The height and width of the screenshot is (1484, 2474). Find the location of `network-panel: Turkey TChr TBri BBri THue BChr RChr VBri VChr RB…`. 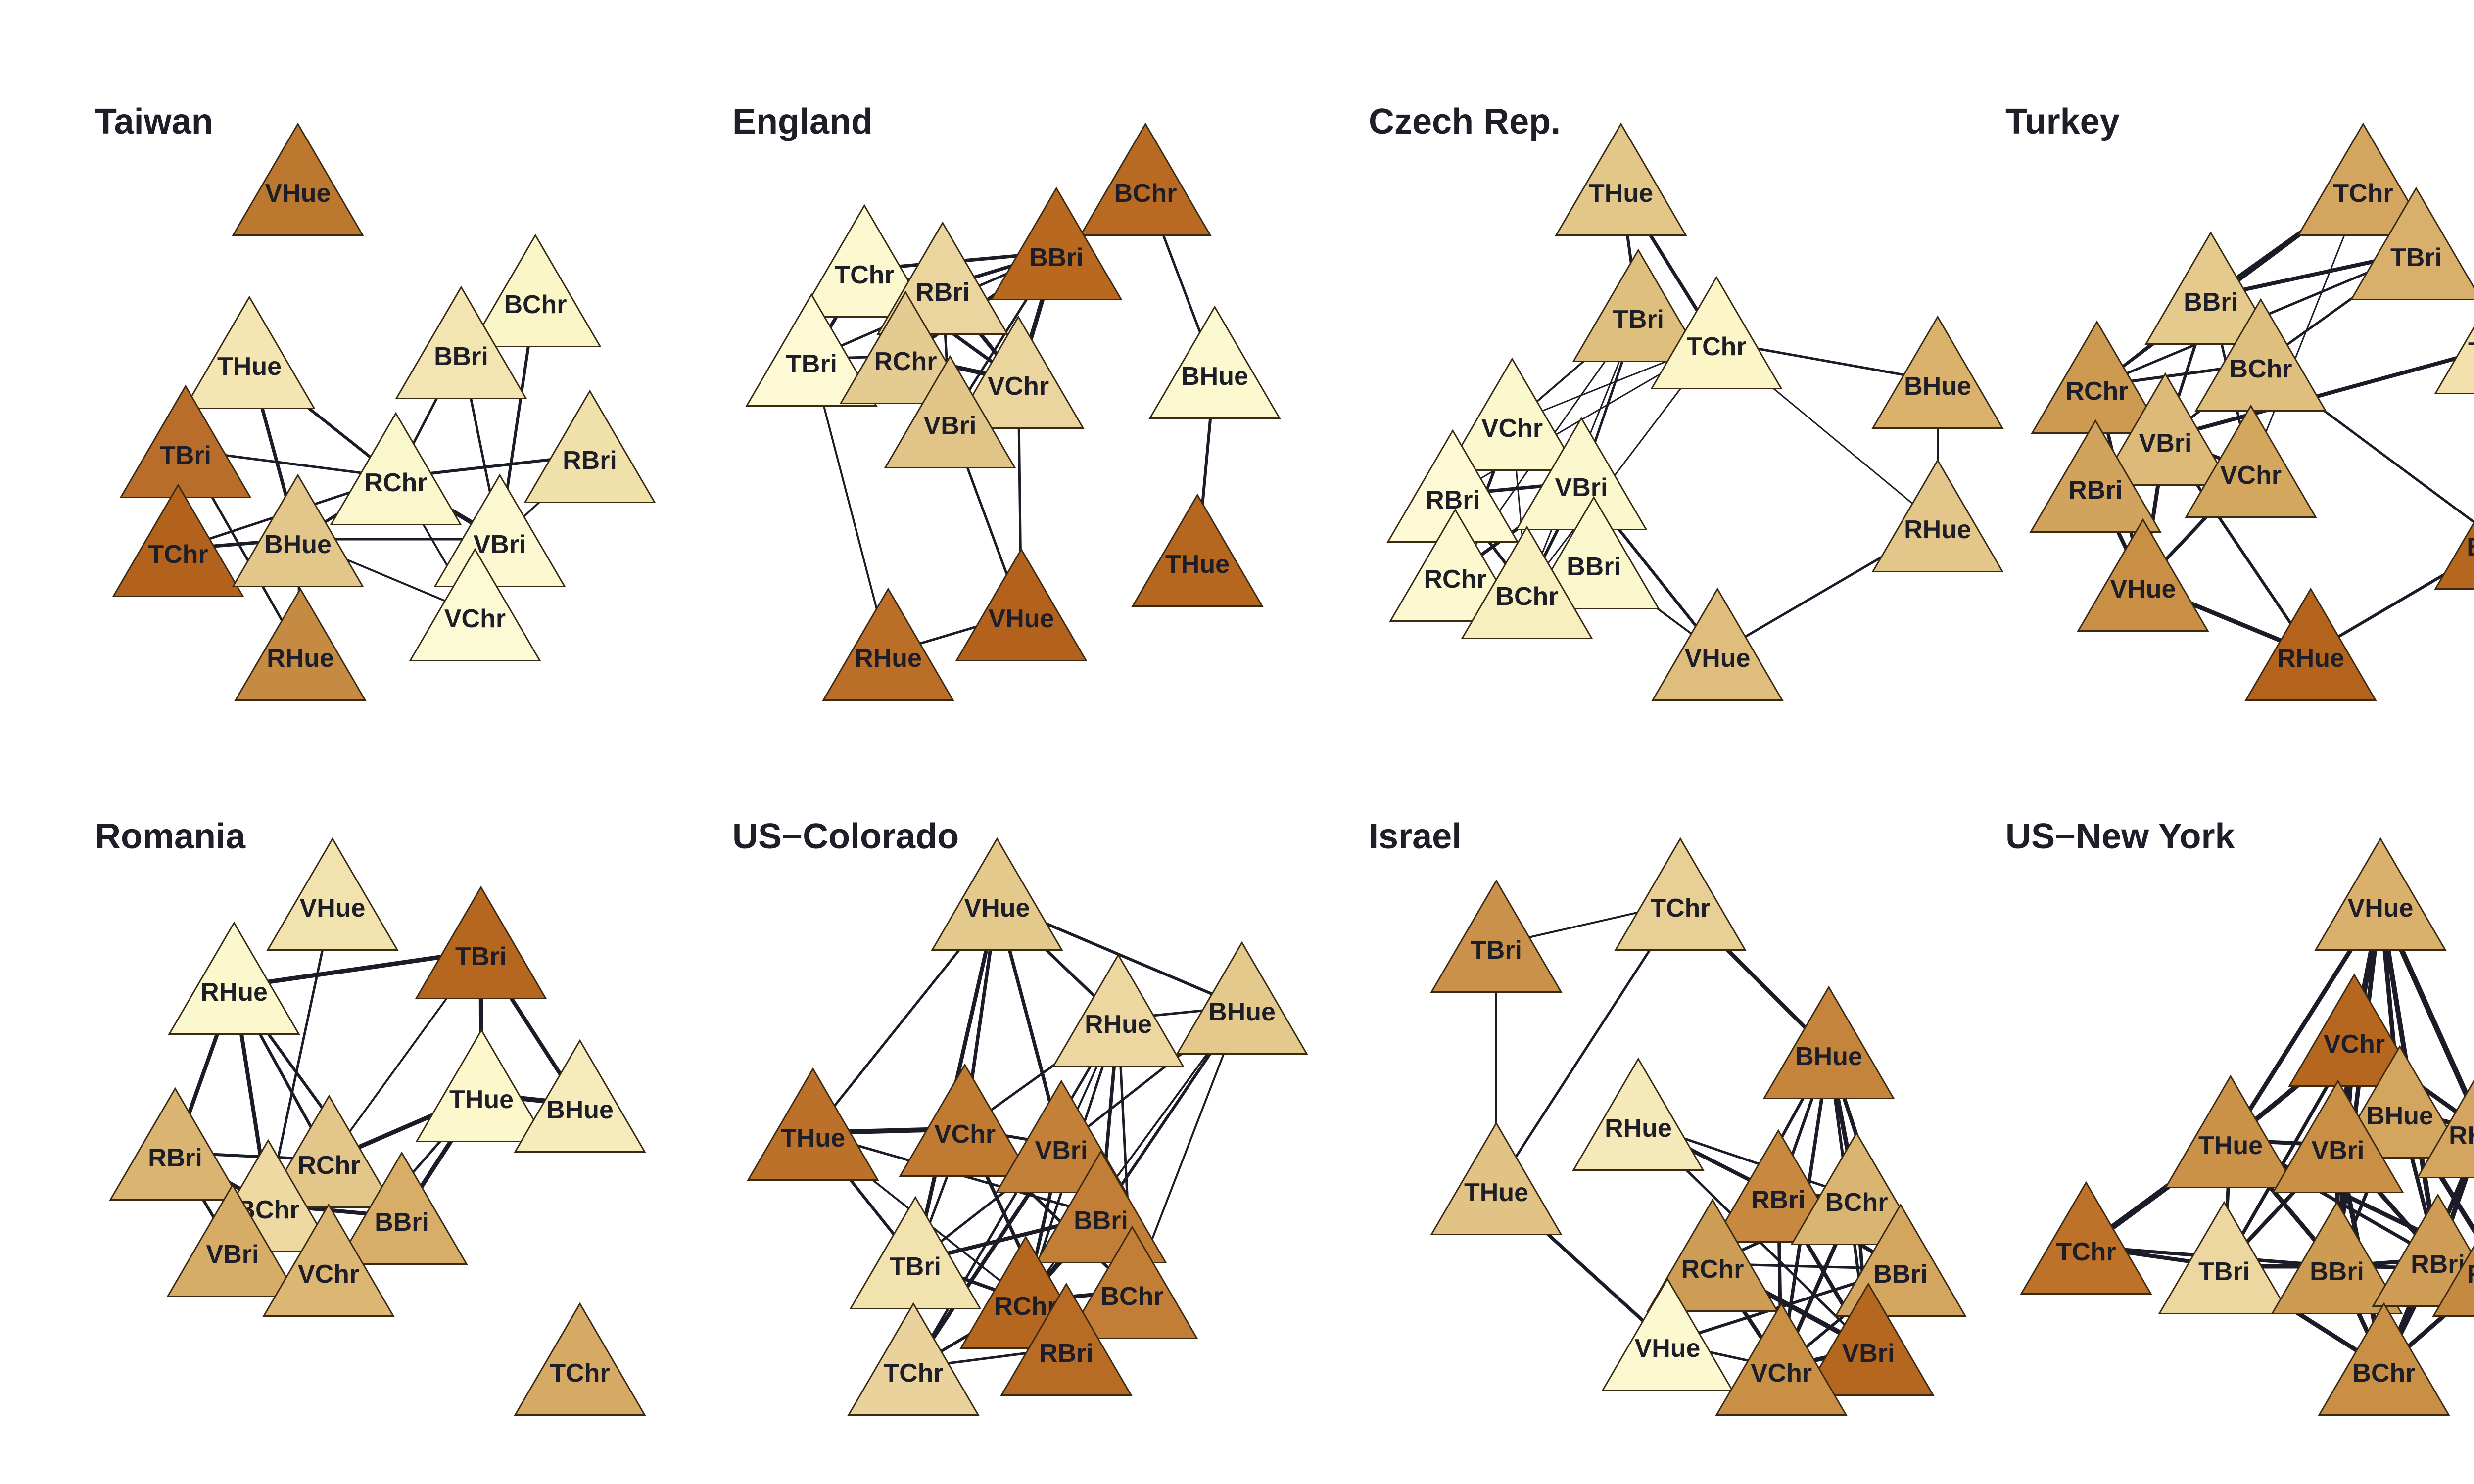

network-panel: Turkey TChr TBri BBri THue BChr RChr VBri VChr RB… is located at coordinates (2240, 401).